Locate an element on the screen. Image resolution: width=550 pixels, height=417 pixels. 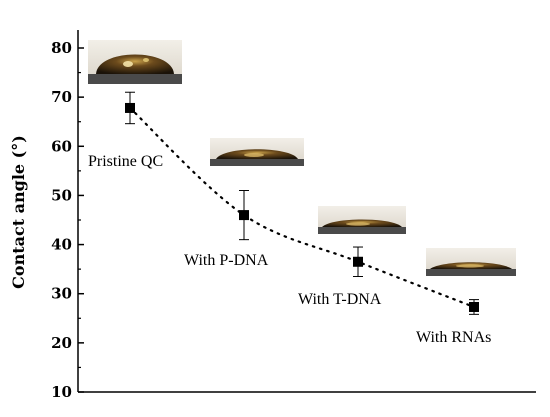
droplet-photo-pristine-qc is located at coordinates (135, 62).